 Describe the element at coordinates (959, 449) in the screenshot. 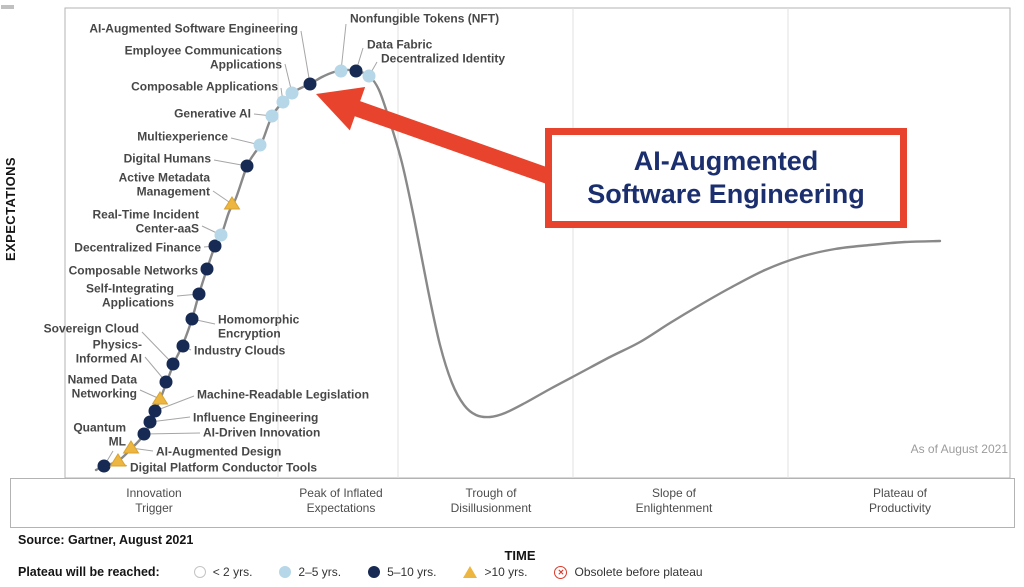

I see `as-of-note: As of August 2021` at that location.